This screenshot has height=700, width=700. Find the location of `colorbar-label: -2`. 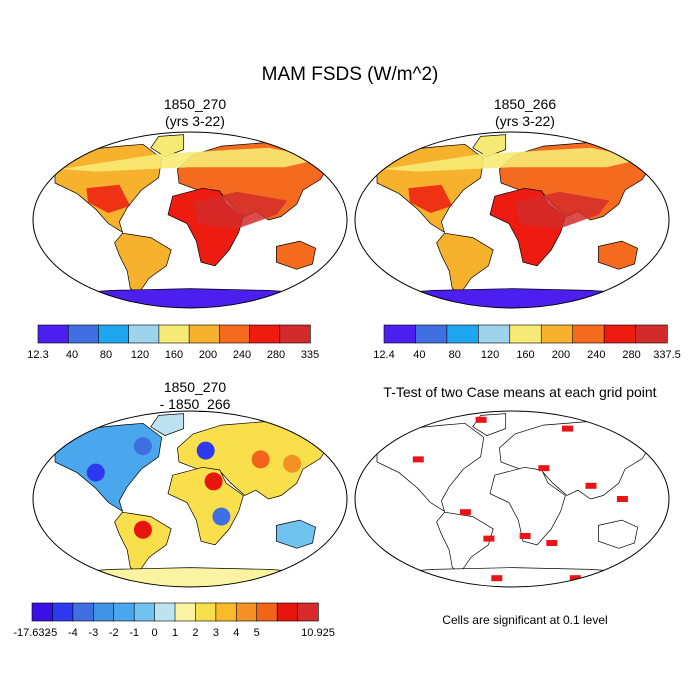

colorbar-label: -2 is located at coordinates (114, 633).